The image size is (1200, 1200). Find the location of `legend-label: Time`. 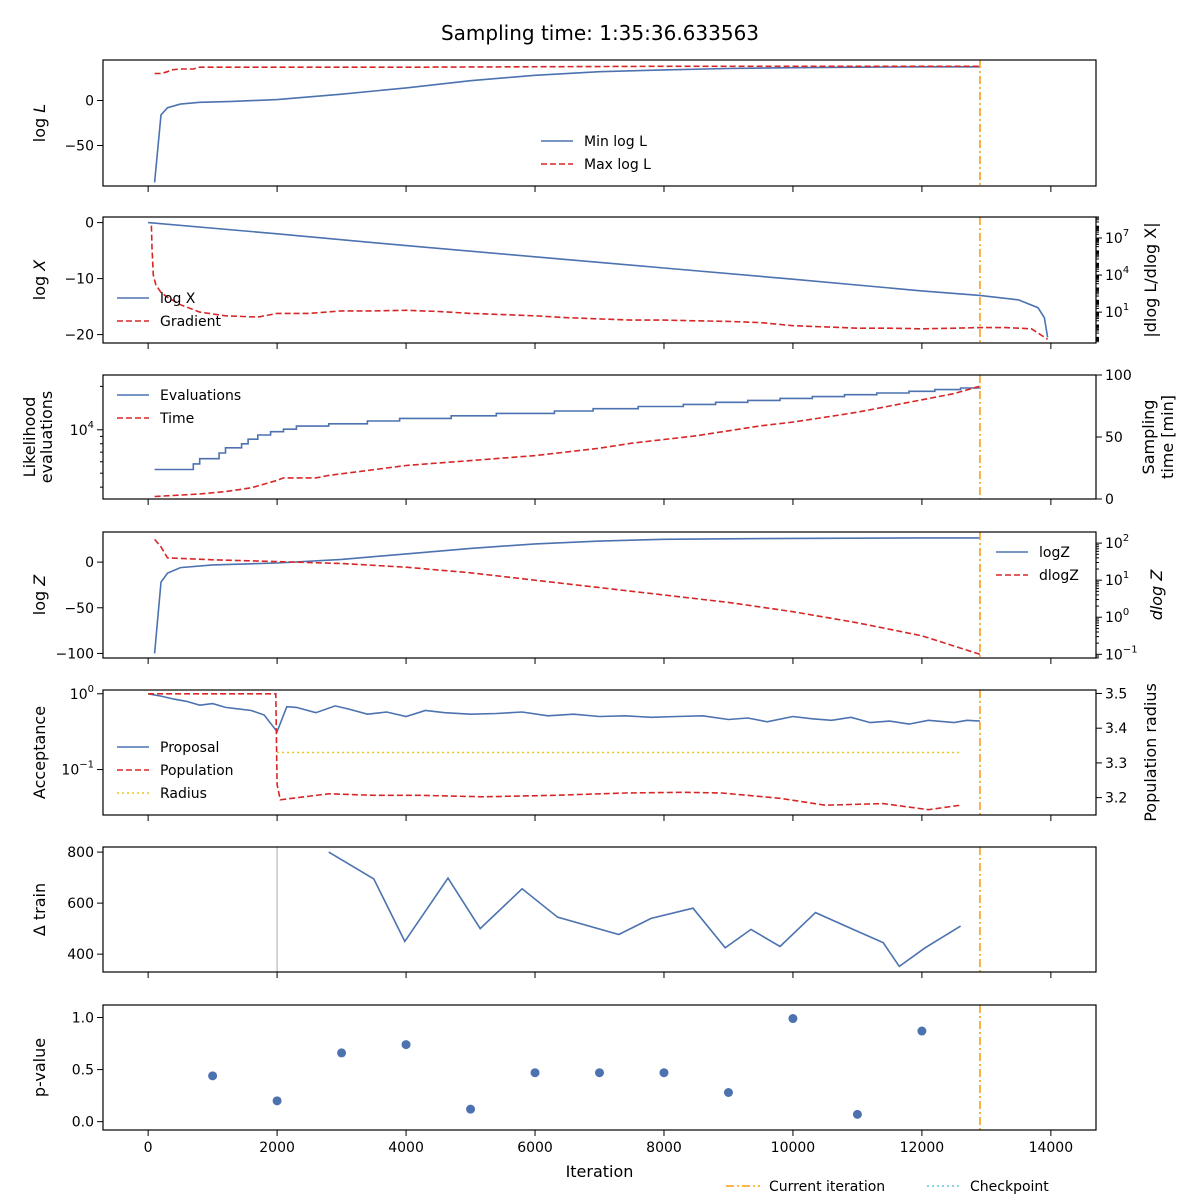

legend-label: Time is located at coordinates (176, 419).